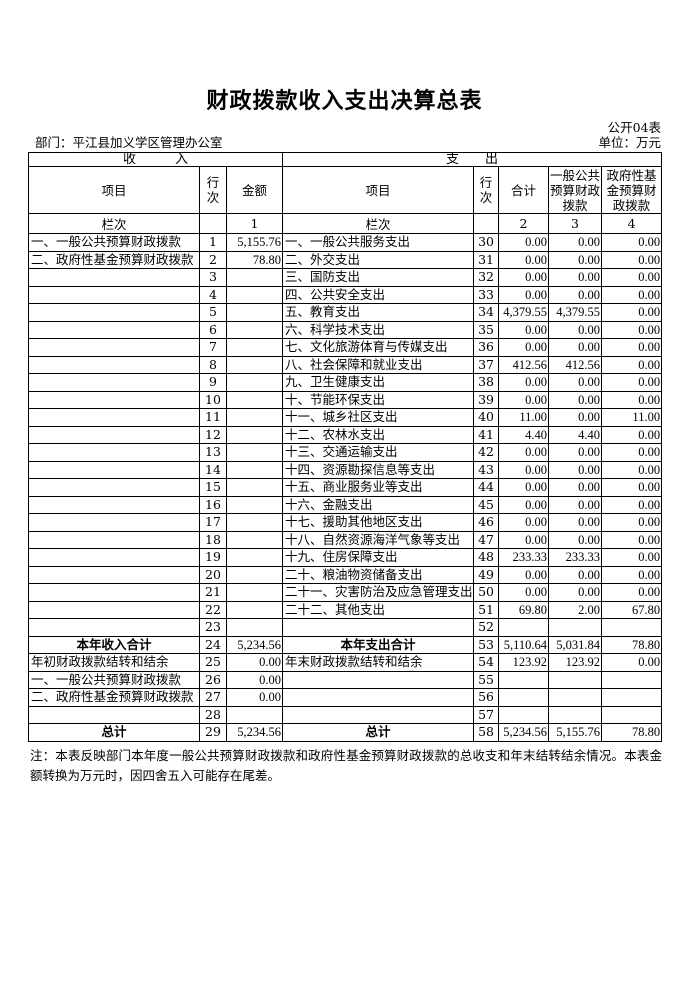  Describe the element at coordinates (378, 312) in the screenshot. I see `expense-item-cell: 五、教育支出` at that location.